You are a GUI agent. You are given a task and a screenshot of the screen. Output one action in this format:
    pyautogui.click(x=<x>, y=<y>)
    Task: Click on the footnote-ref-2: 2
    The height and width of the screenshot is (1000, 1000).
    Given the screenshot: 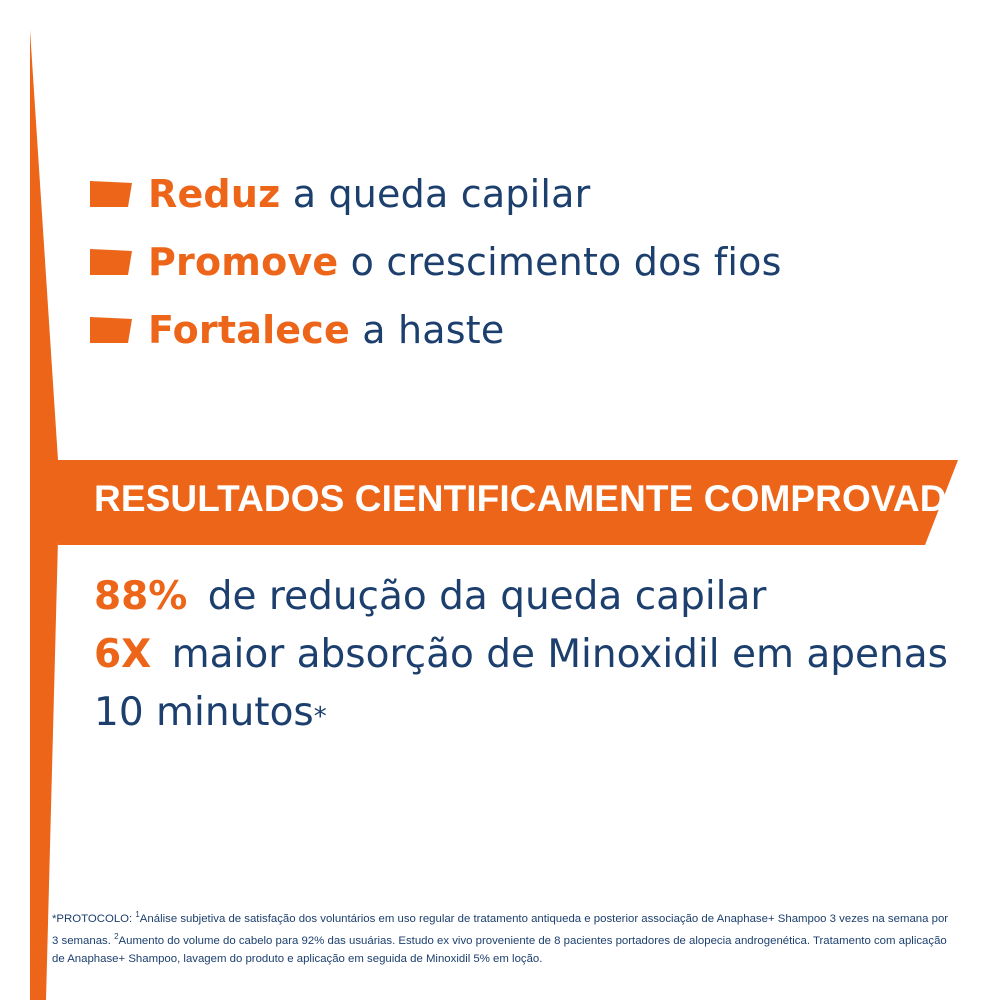 What is the action you would take?
    pyautogui.click(x=116, y=936)
    